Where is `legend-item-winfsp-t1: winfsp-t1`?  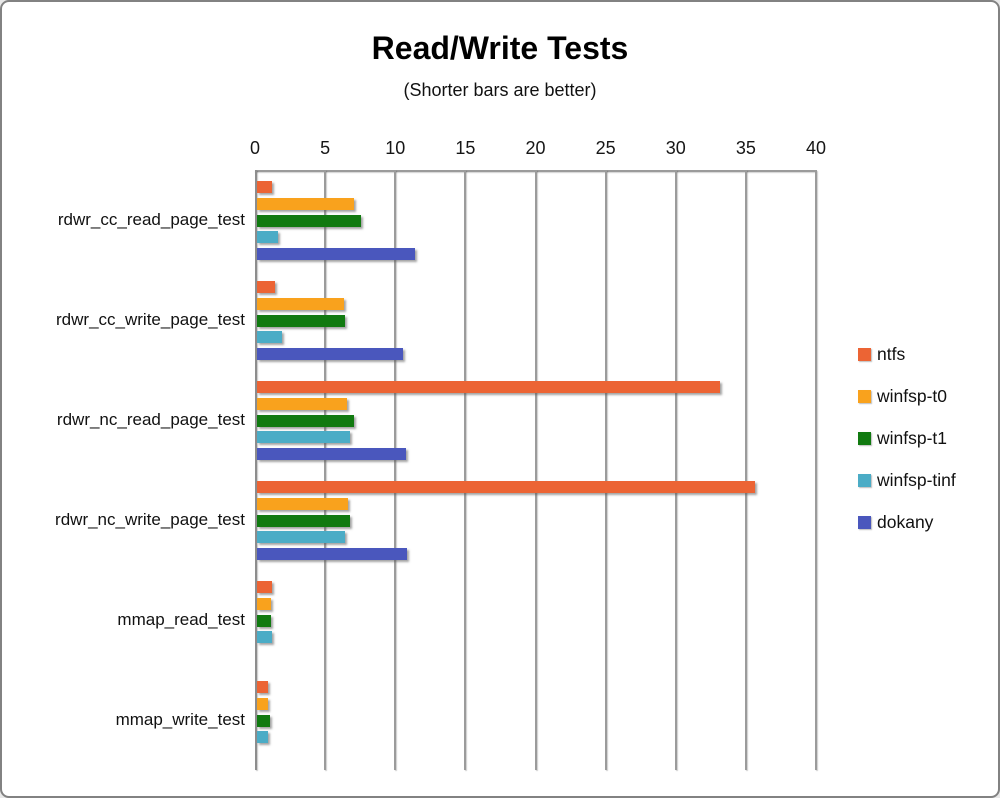
legend-item-winfsp-t1: winfsp-t1 is located at coordinates (907, 438).